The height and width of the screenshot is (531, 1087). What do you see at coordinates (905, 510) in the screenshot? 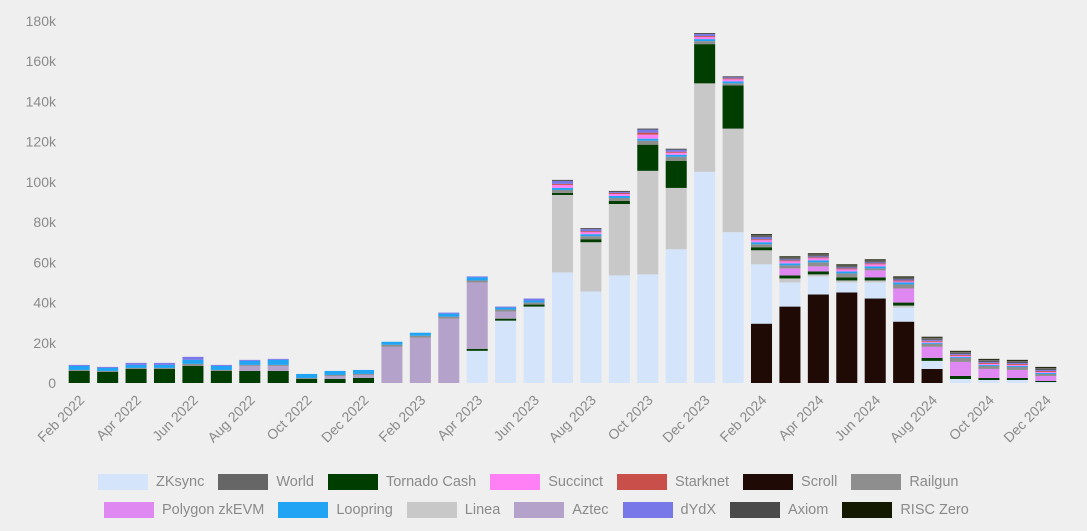
I see `legend-item-risc-zero: RISC Zero` at bounding box center [905, 510].